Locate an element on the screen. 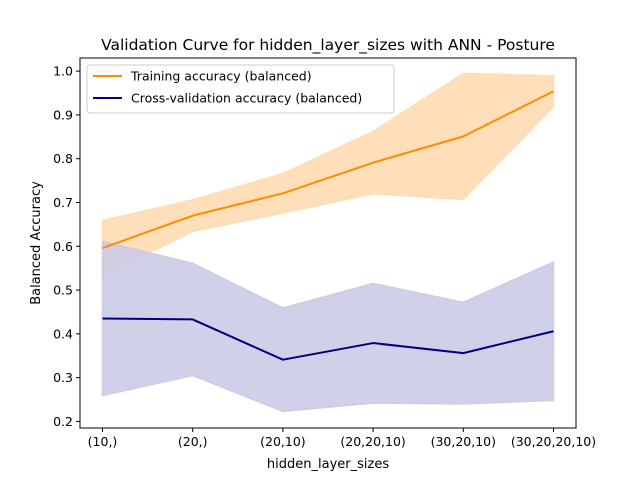  y-tick-label: 0.5 is located at coordinates (63, 290).